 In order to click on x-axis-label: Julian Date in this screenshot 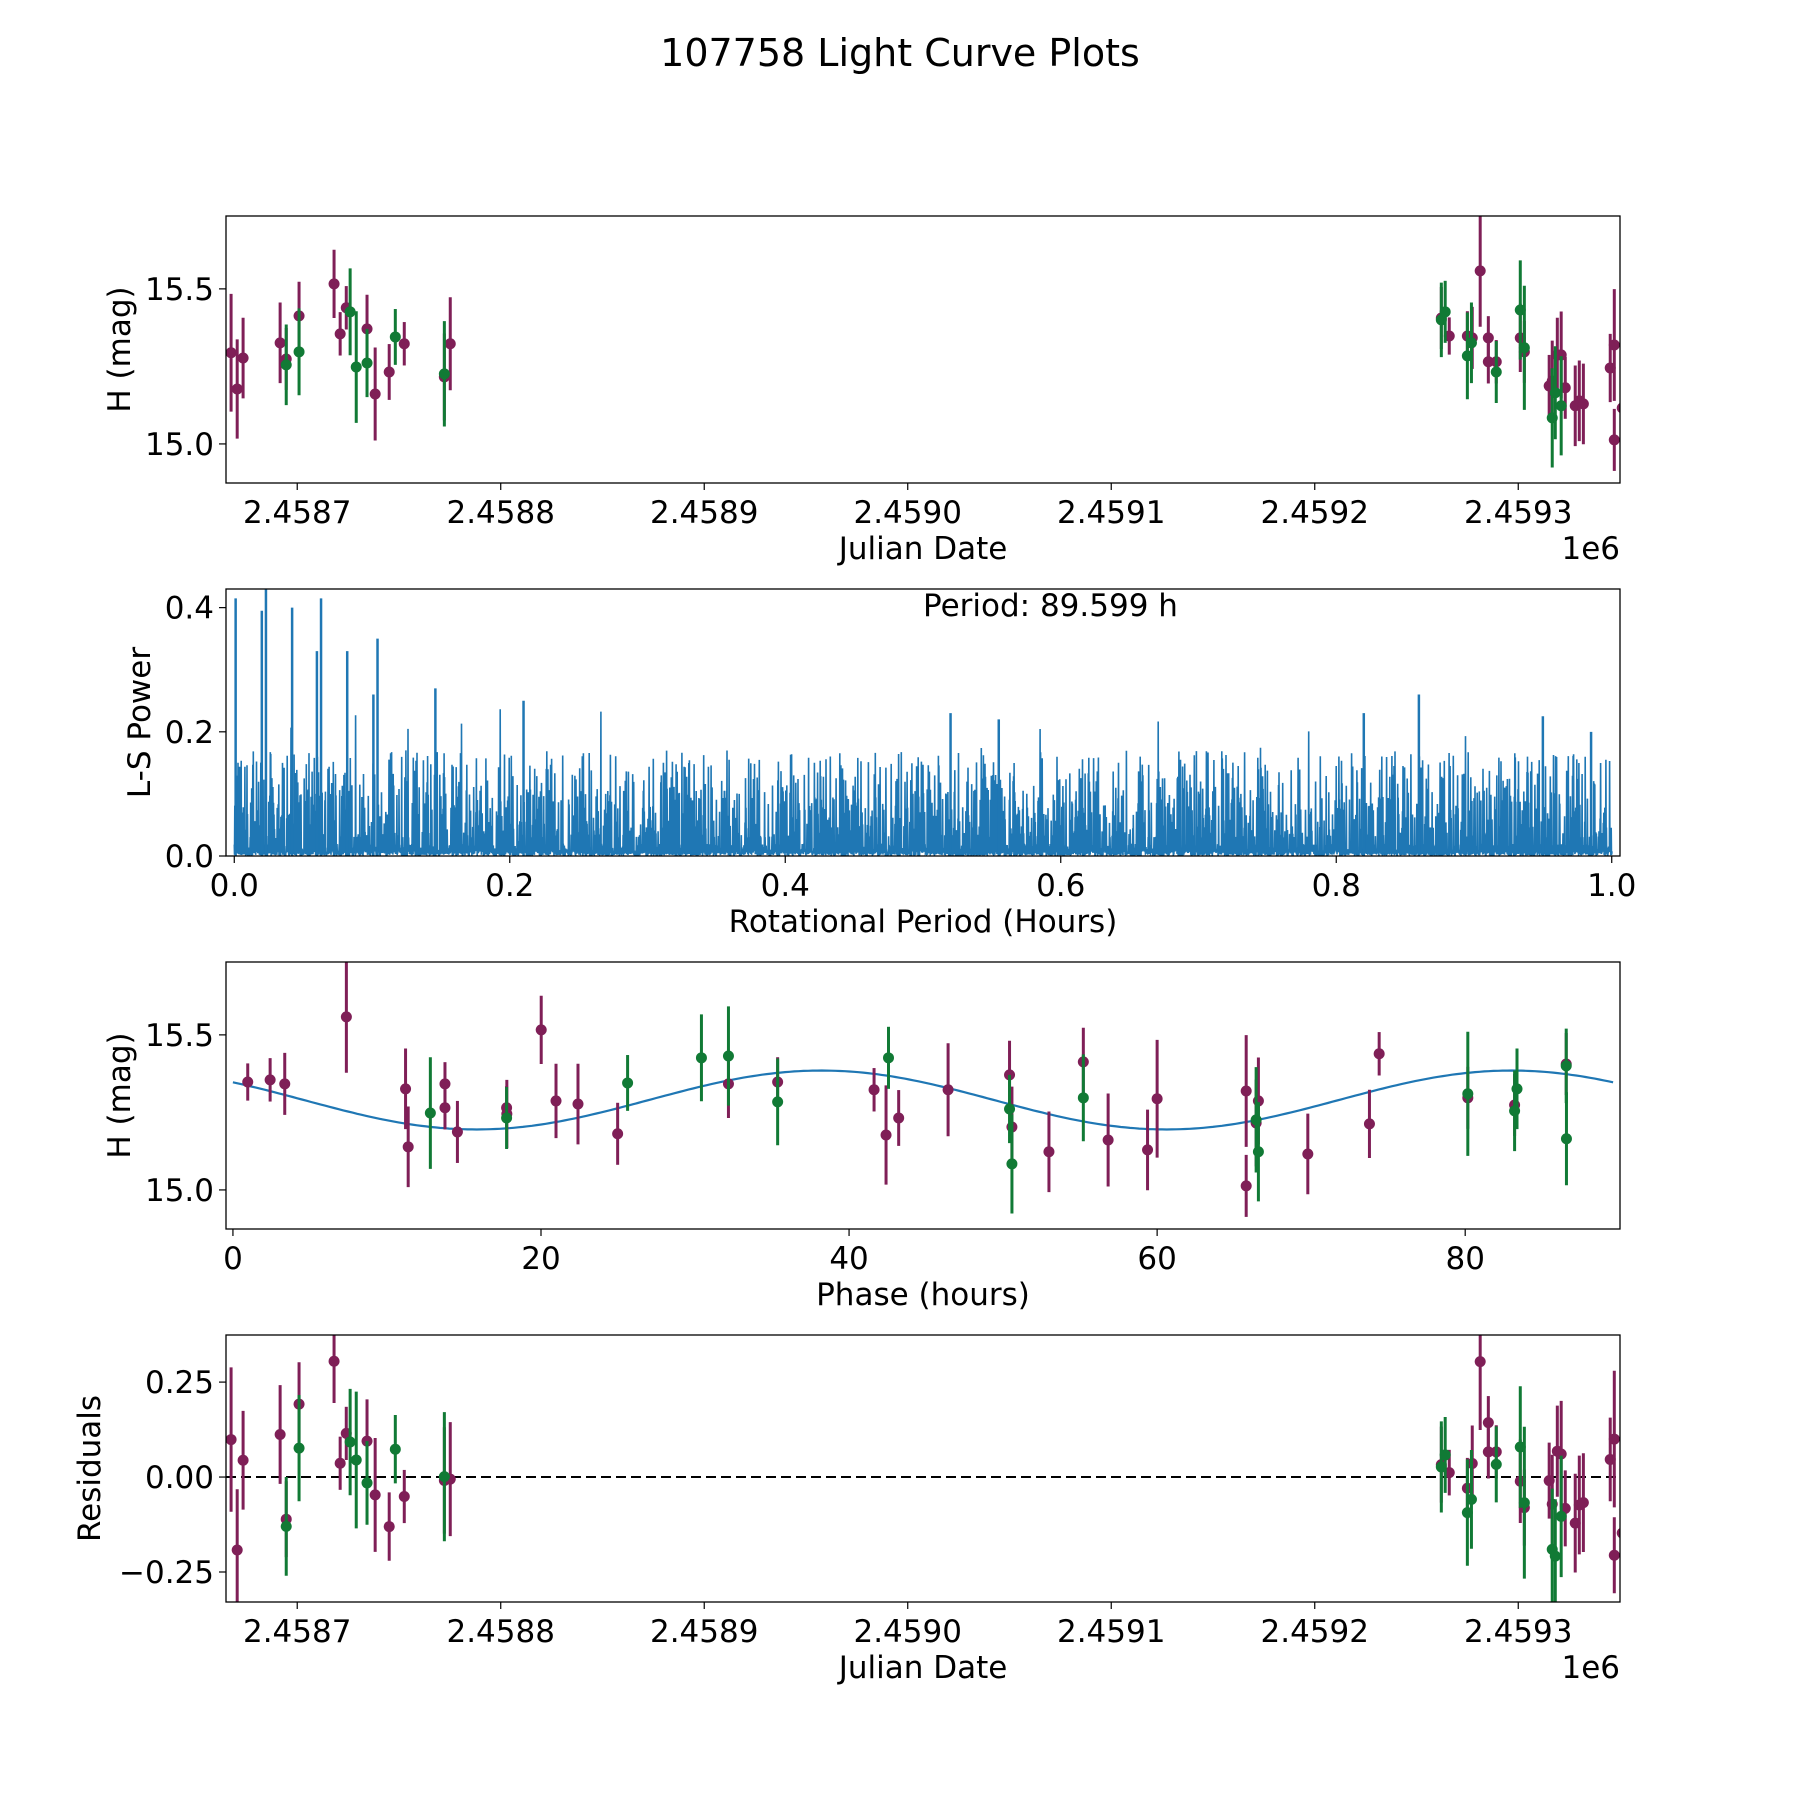, I will do `click(922, 549)`.